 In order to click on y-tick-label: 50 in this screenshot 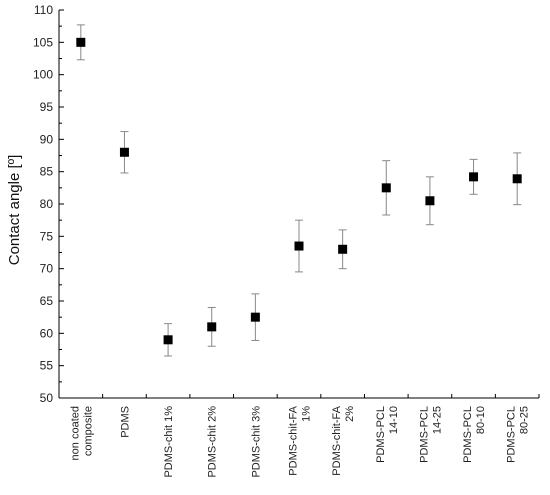, I will do `click(47, 398)`.